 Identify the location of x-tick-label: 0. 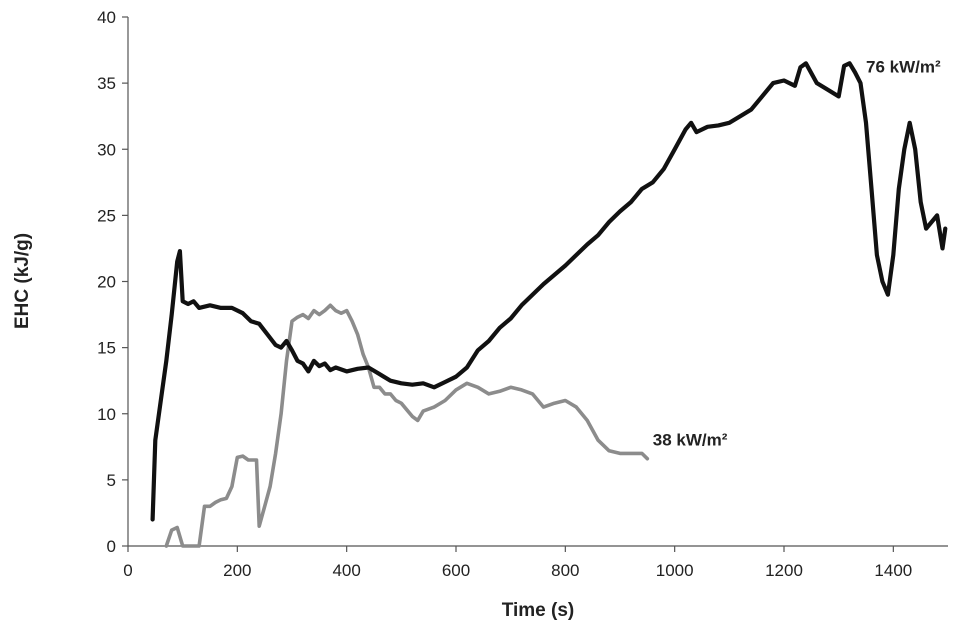
(127, 570).